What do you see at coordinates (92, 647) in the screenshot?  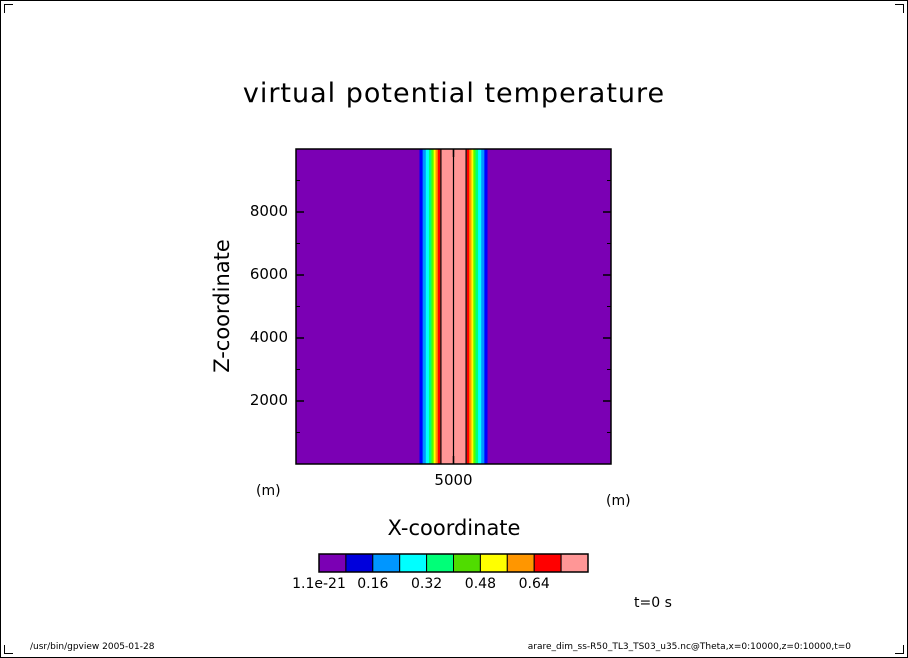 I see `footer-program-info: /usr/bin/gpview 2005-01-28` at bounding box center [92, 647].